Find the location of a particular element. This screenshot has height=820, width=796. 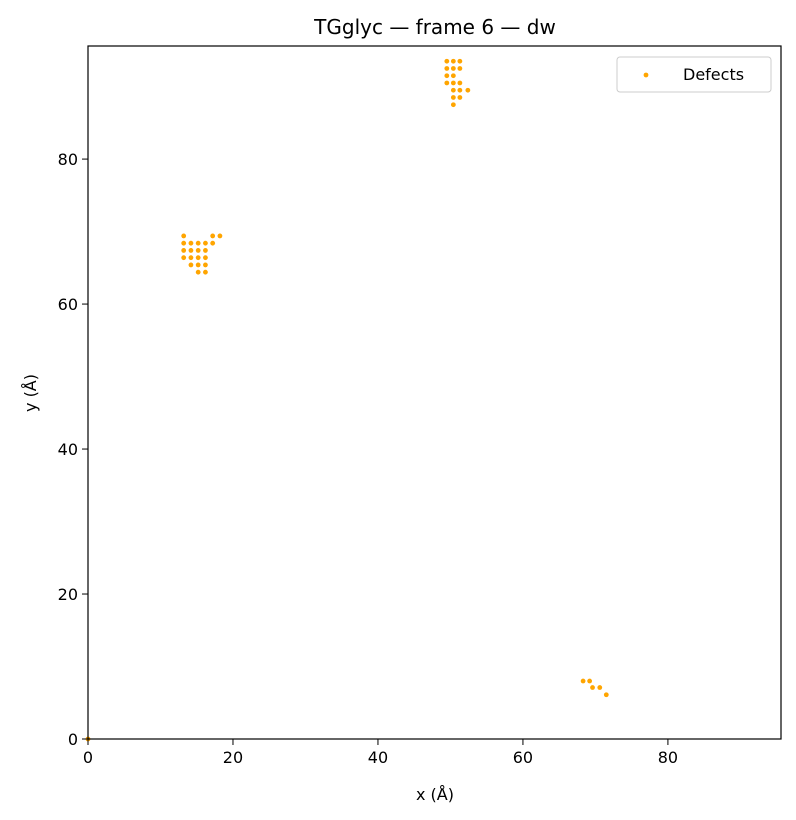

y-tick-label: 0 is located at coordinates (73, 739).